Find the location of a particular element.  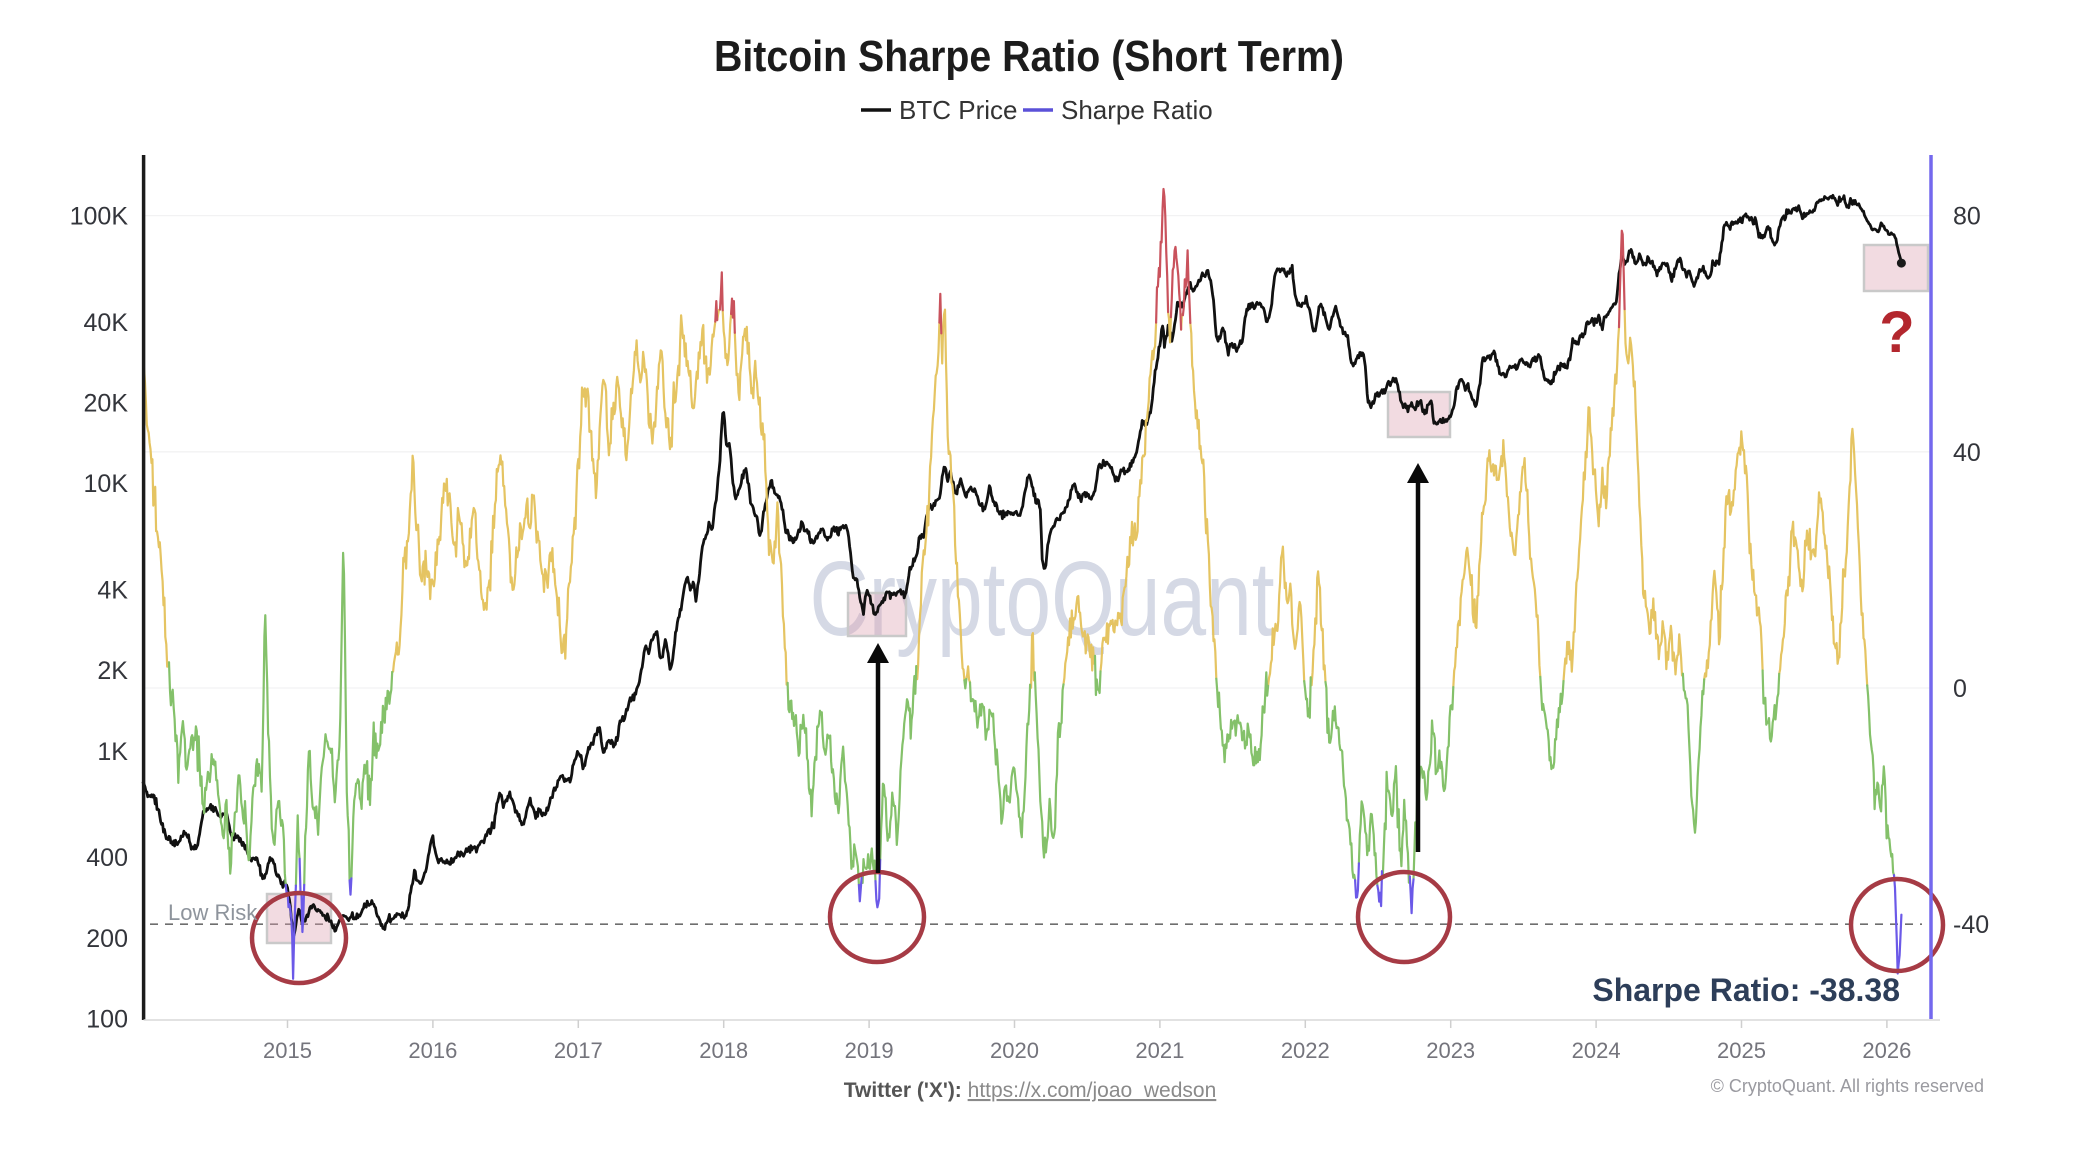

svg-text: 40 is located at coordinates (1967, 453).